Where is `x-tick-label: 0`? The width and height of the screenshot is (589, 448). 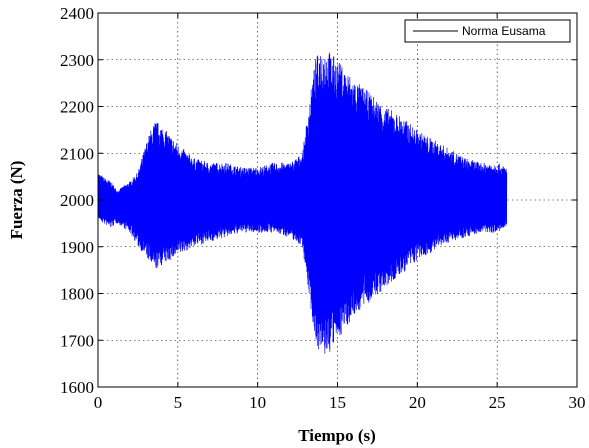 x-tick-label: 0 is located at coordinates (98, 402).